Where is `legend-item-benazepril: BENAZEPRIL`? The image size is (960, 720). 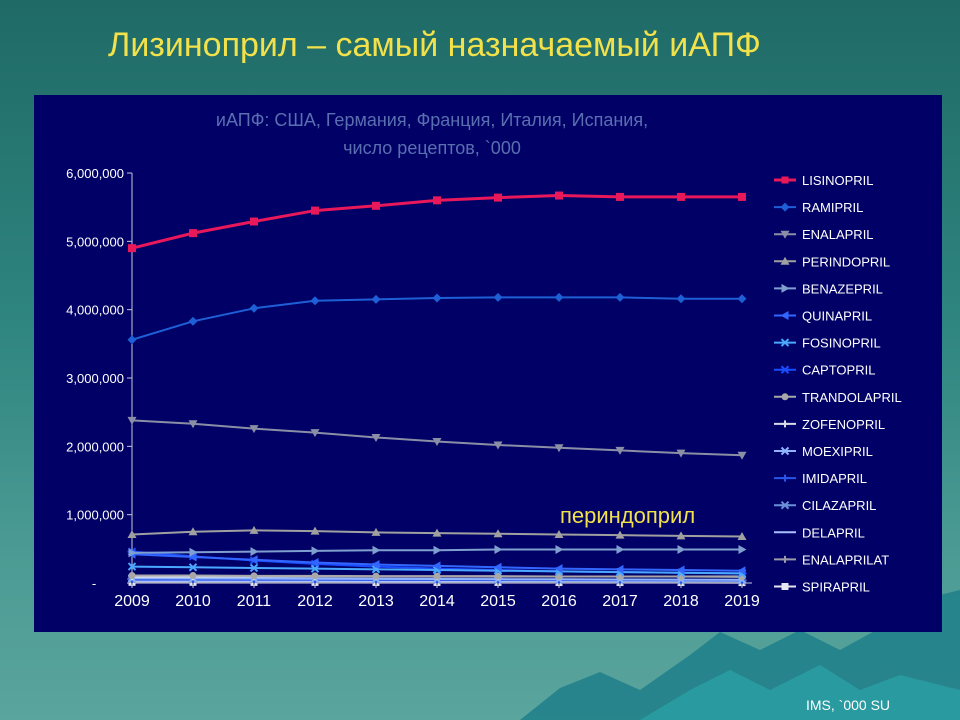 legend-item-benazepril: BENAZEPRIL is located at coordinates (828, 288).